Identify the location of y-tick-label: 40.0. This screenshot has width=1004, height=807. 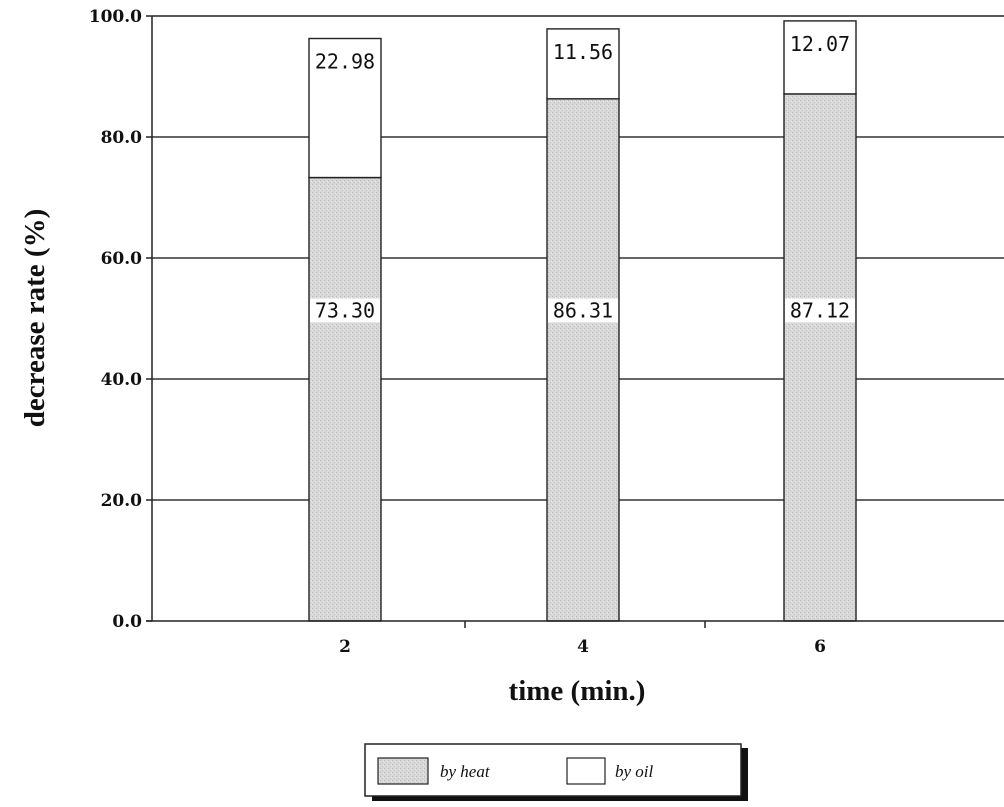
(122, 380).